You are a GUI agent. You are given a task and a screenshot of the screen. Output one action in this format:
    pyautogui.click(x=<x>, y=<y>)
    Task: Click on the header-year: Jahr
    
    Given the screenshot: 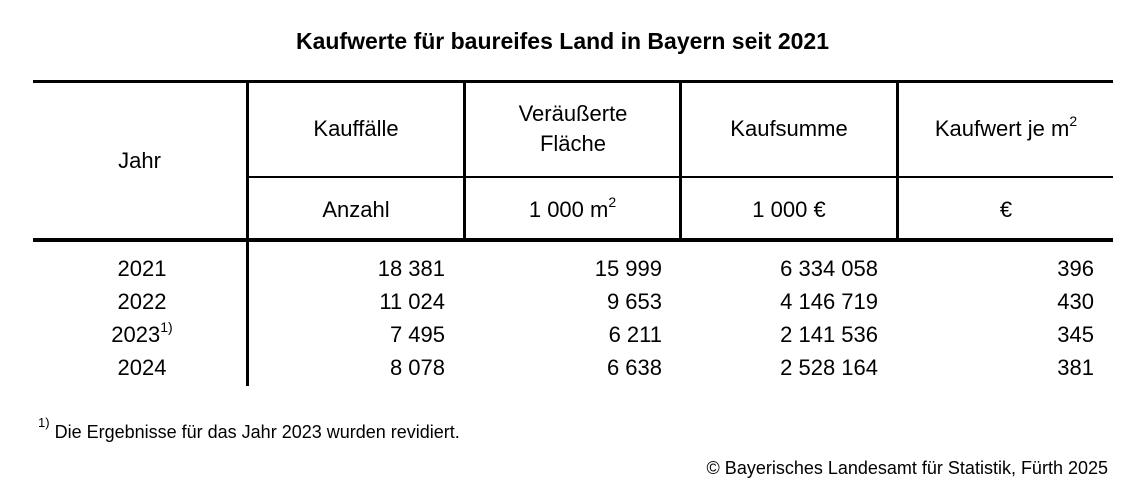 What is the action you would take?
    pyautogui.click(x=139, y=160)
    